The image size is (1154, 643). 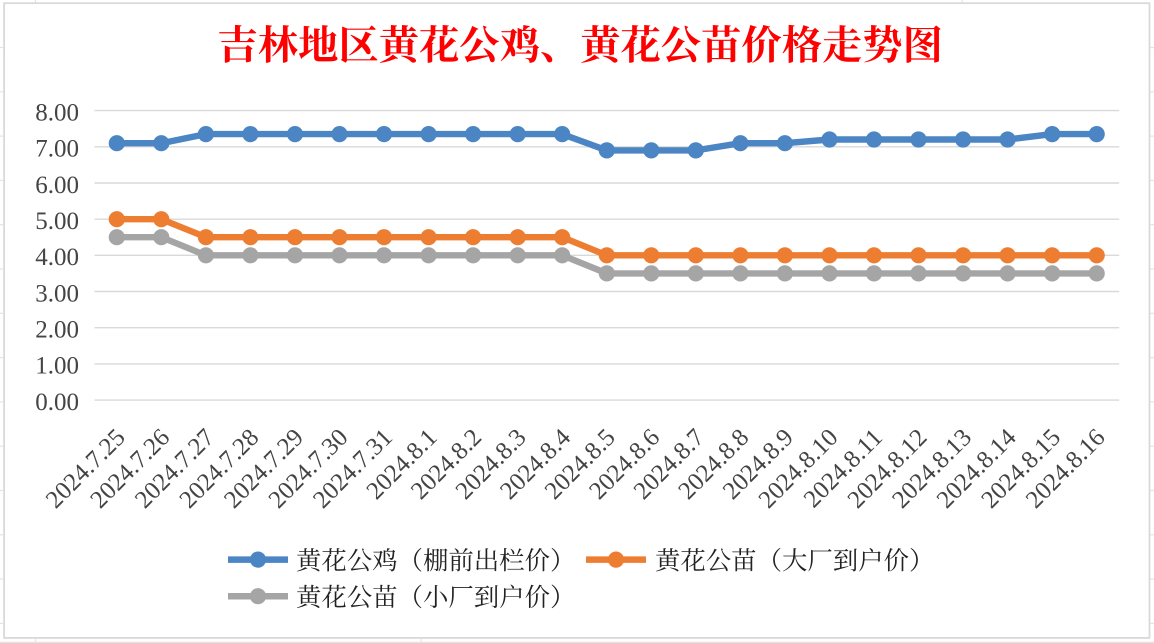 What do you see at coordinates (57, 402) in the screenshot?
I see `svg-text: 0.00` at bounding box center [57, 402].